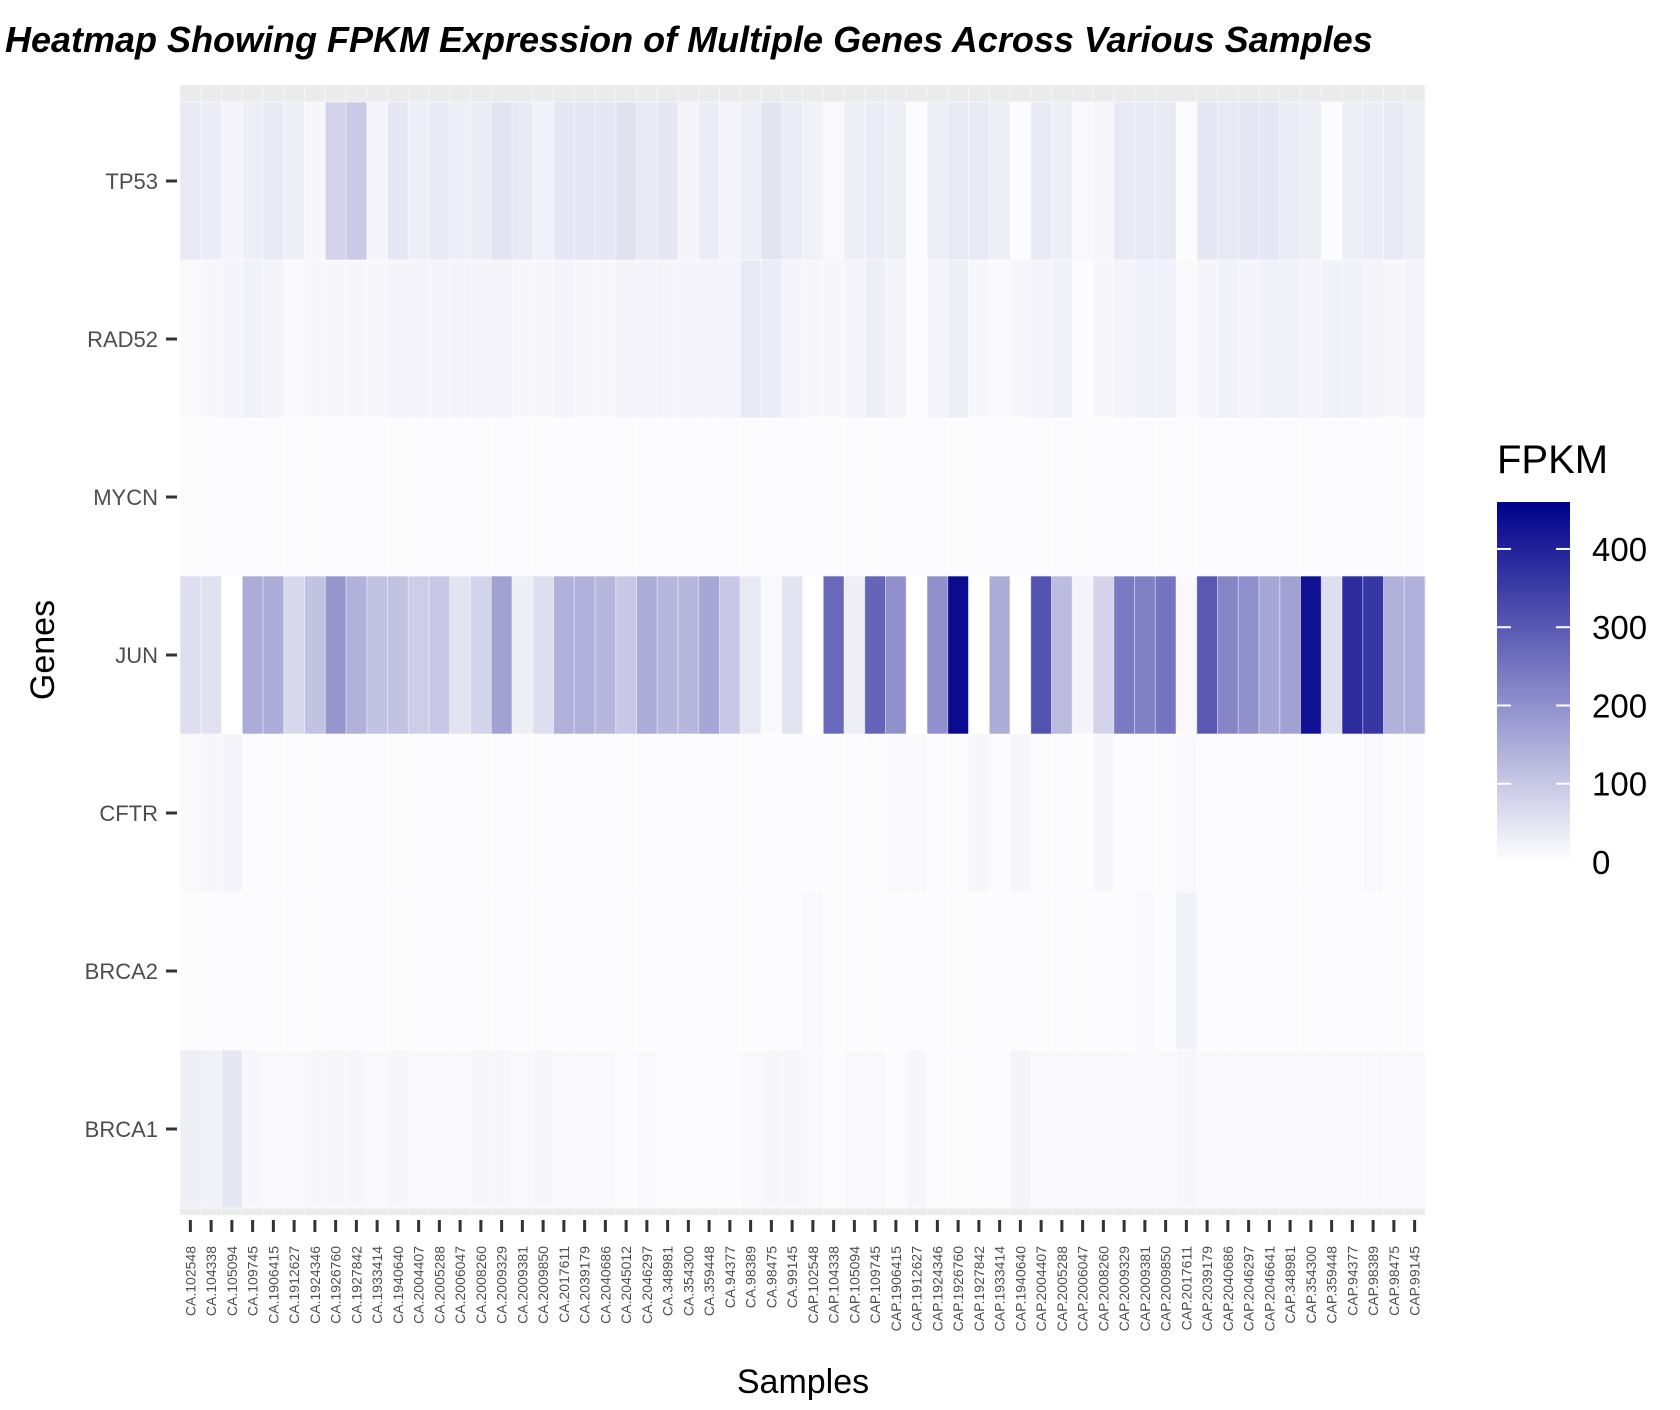  What do you see at coordinates (1601, 862) in the screenshot?
I see `legend-tick-label: 0` at bounding box center [1601, 862].